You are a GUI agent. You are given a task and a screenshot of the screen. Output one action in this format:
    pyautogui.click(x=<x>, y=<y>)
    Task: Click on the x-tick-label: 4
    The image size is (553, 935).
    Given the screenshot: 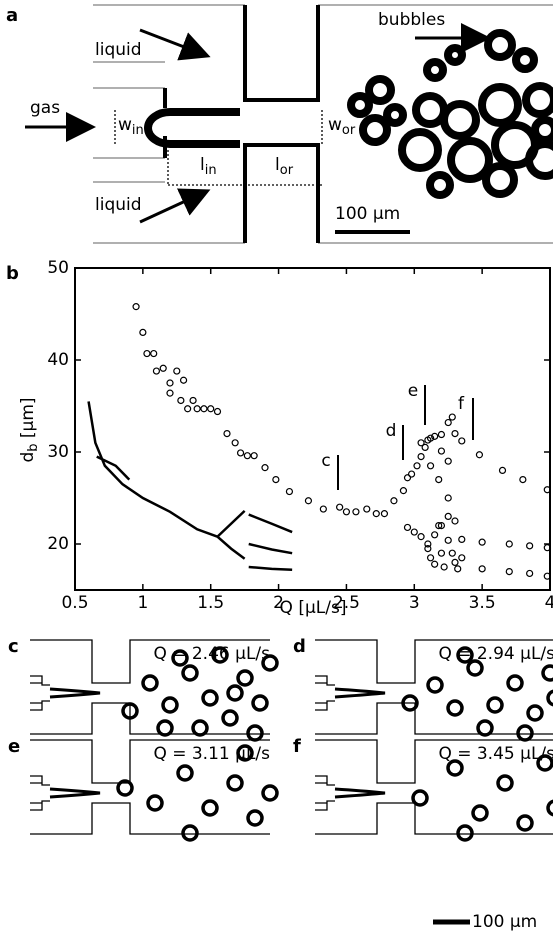 What is the action you would take?
    pyautogui.click(x=549, y=603)
    